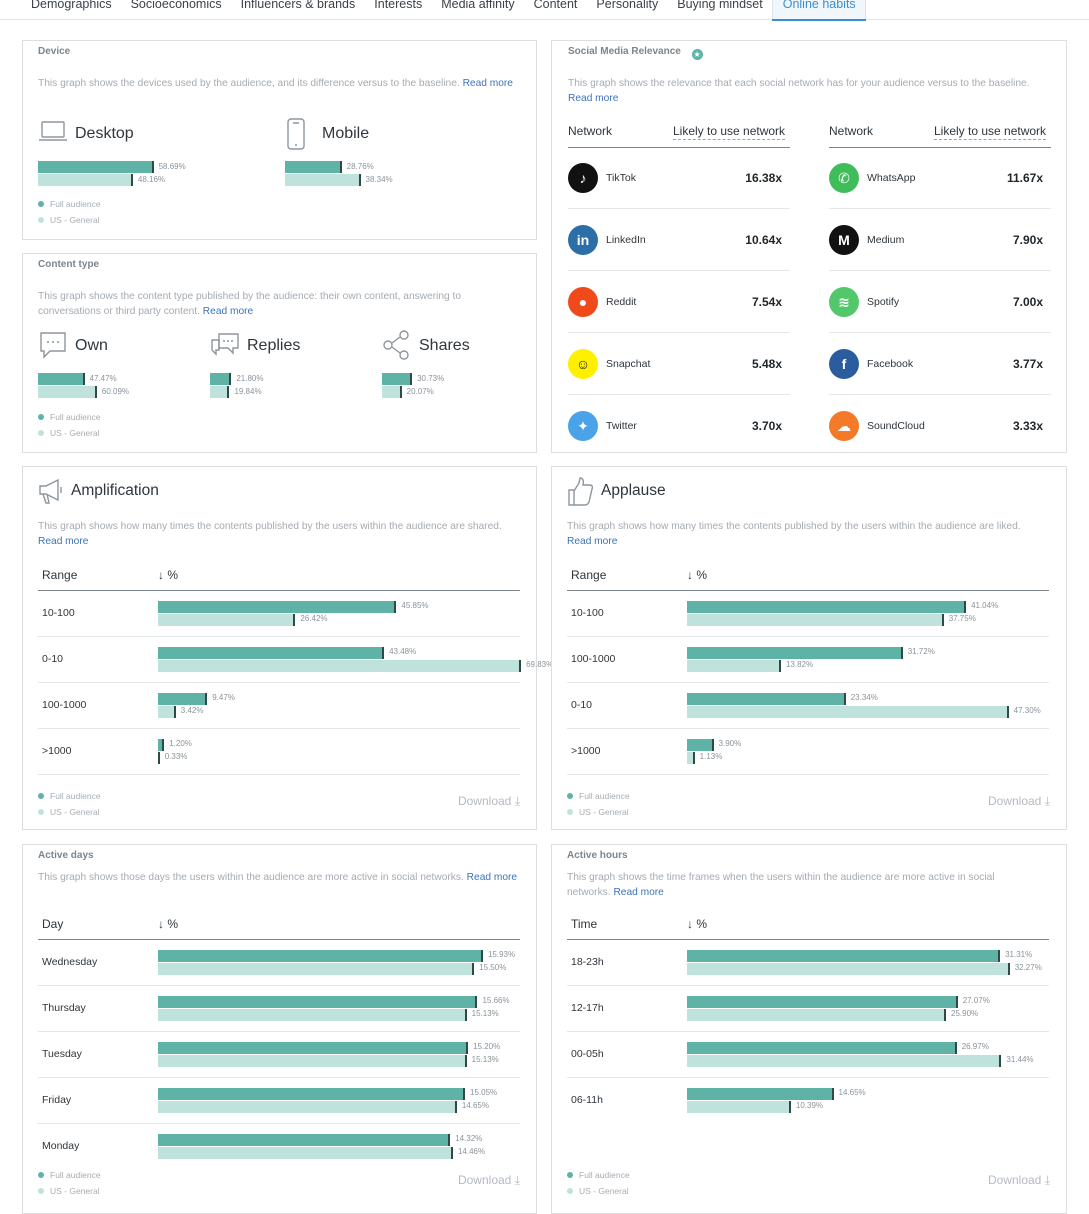 The width and height of the screenshot is (1089, 1214). I want to click on network-name: Medium, so click(886, 240).